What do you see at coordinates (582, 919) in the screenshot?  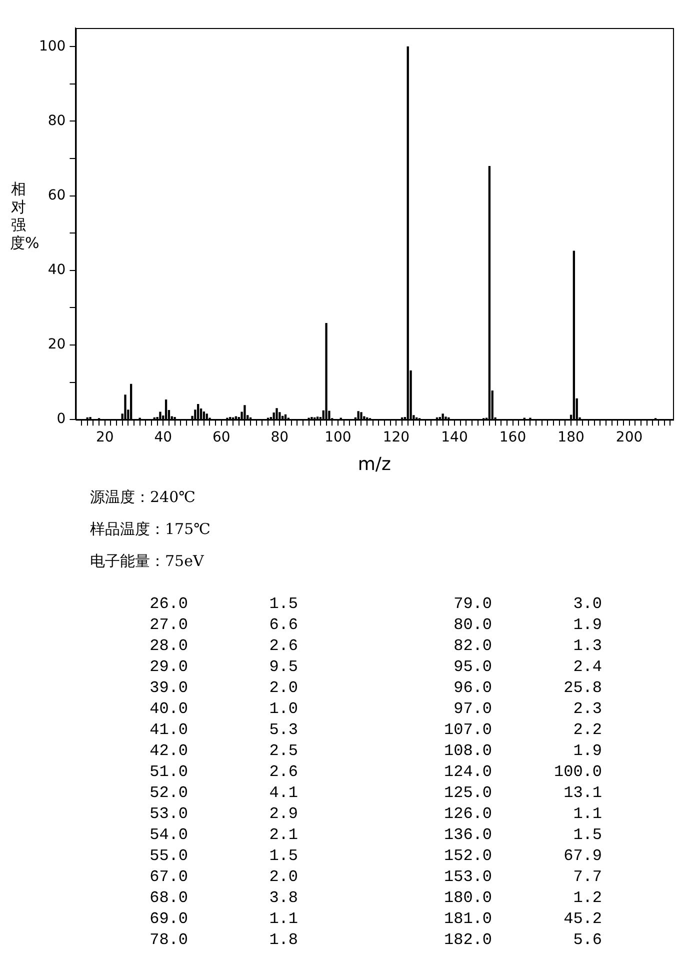 I see `text: 45.2` at bounding box center [582, 919].